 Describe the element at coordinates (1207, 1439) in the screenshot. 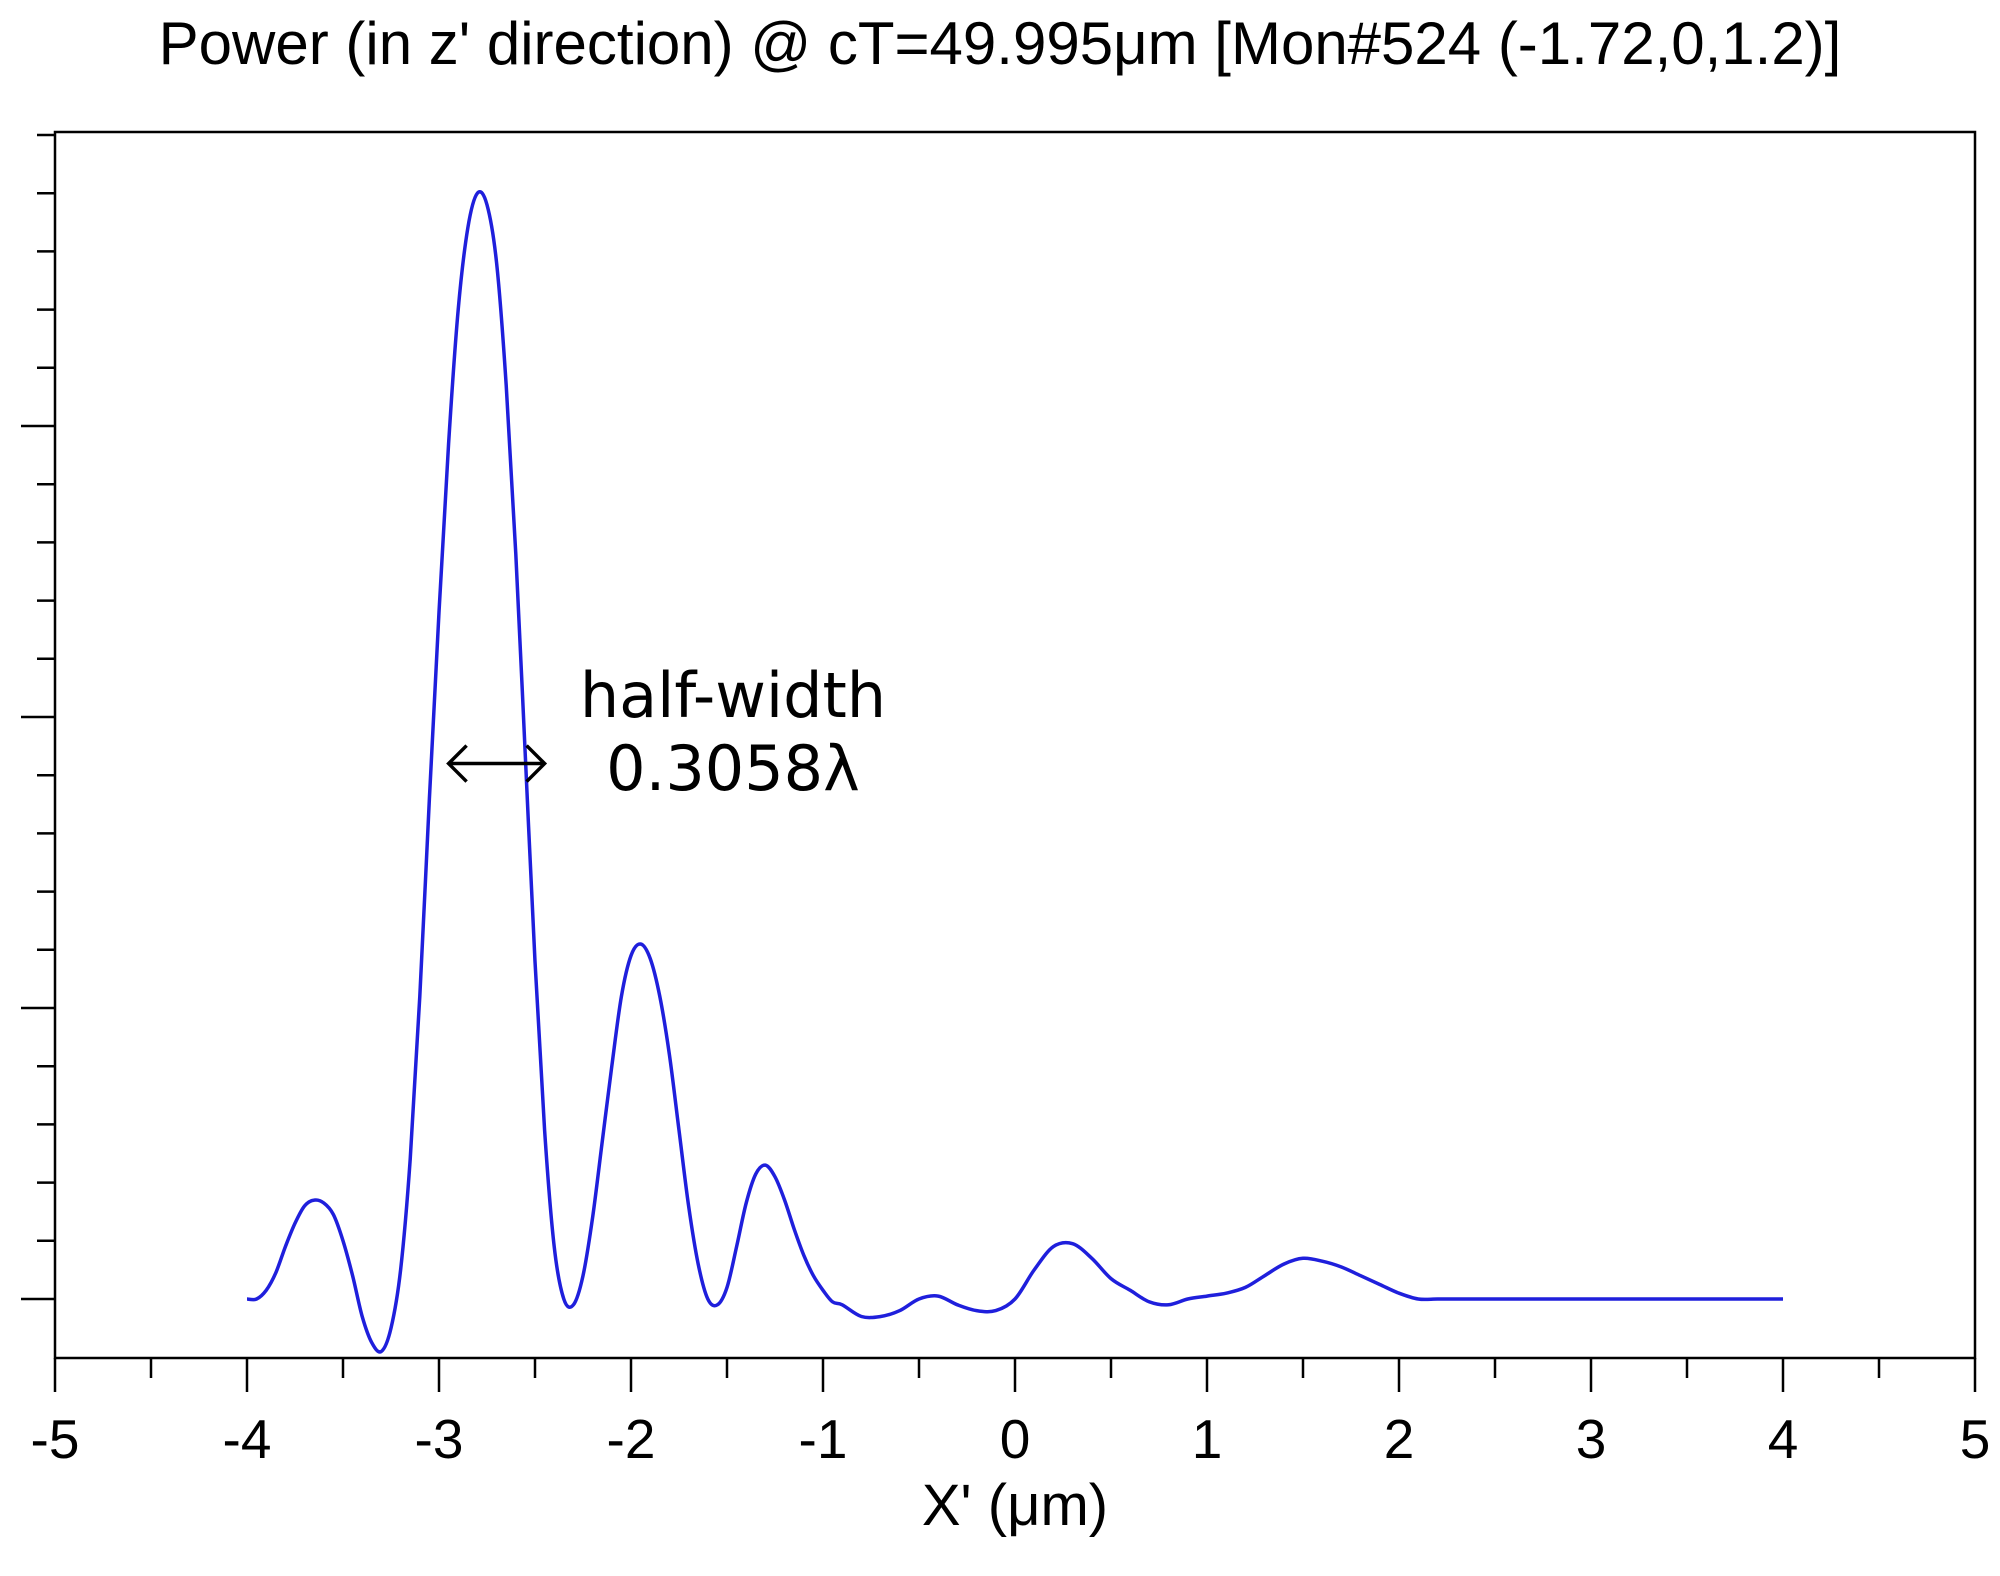

I see `x-tick-label: 1` at that location.